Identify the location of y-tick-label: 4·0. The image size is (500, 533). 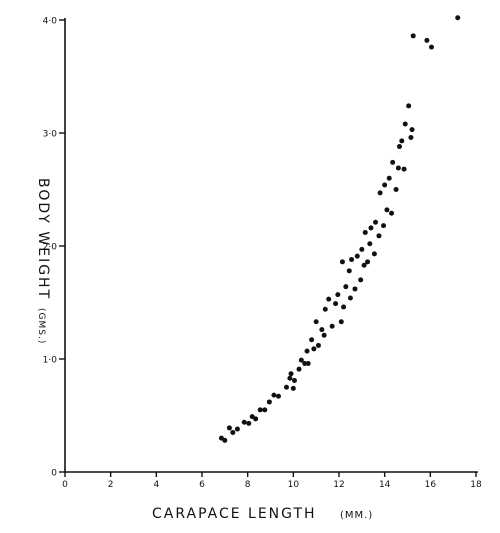
(50, 22).